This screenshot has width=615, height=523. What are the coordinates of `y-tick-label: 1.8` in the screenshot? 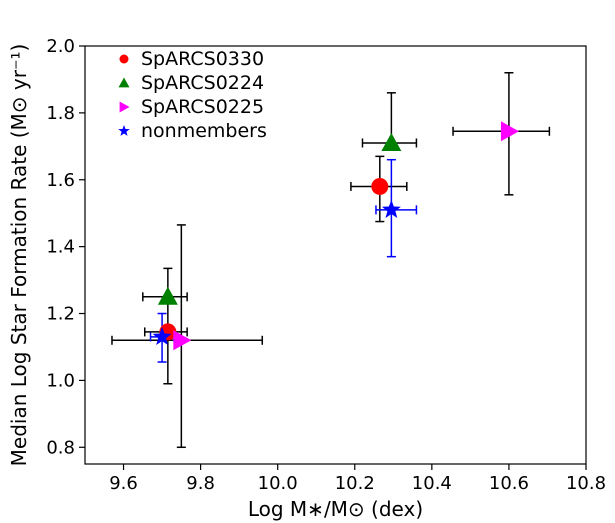 It's located at (60, 113).